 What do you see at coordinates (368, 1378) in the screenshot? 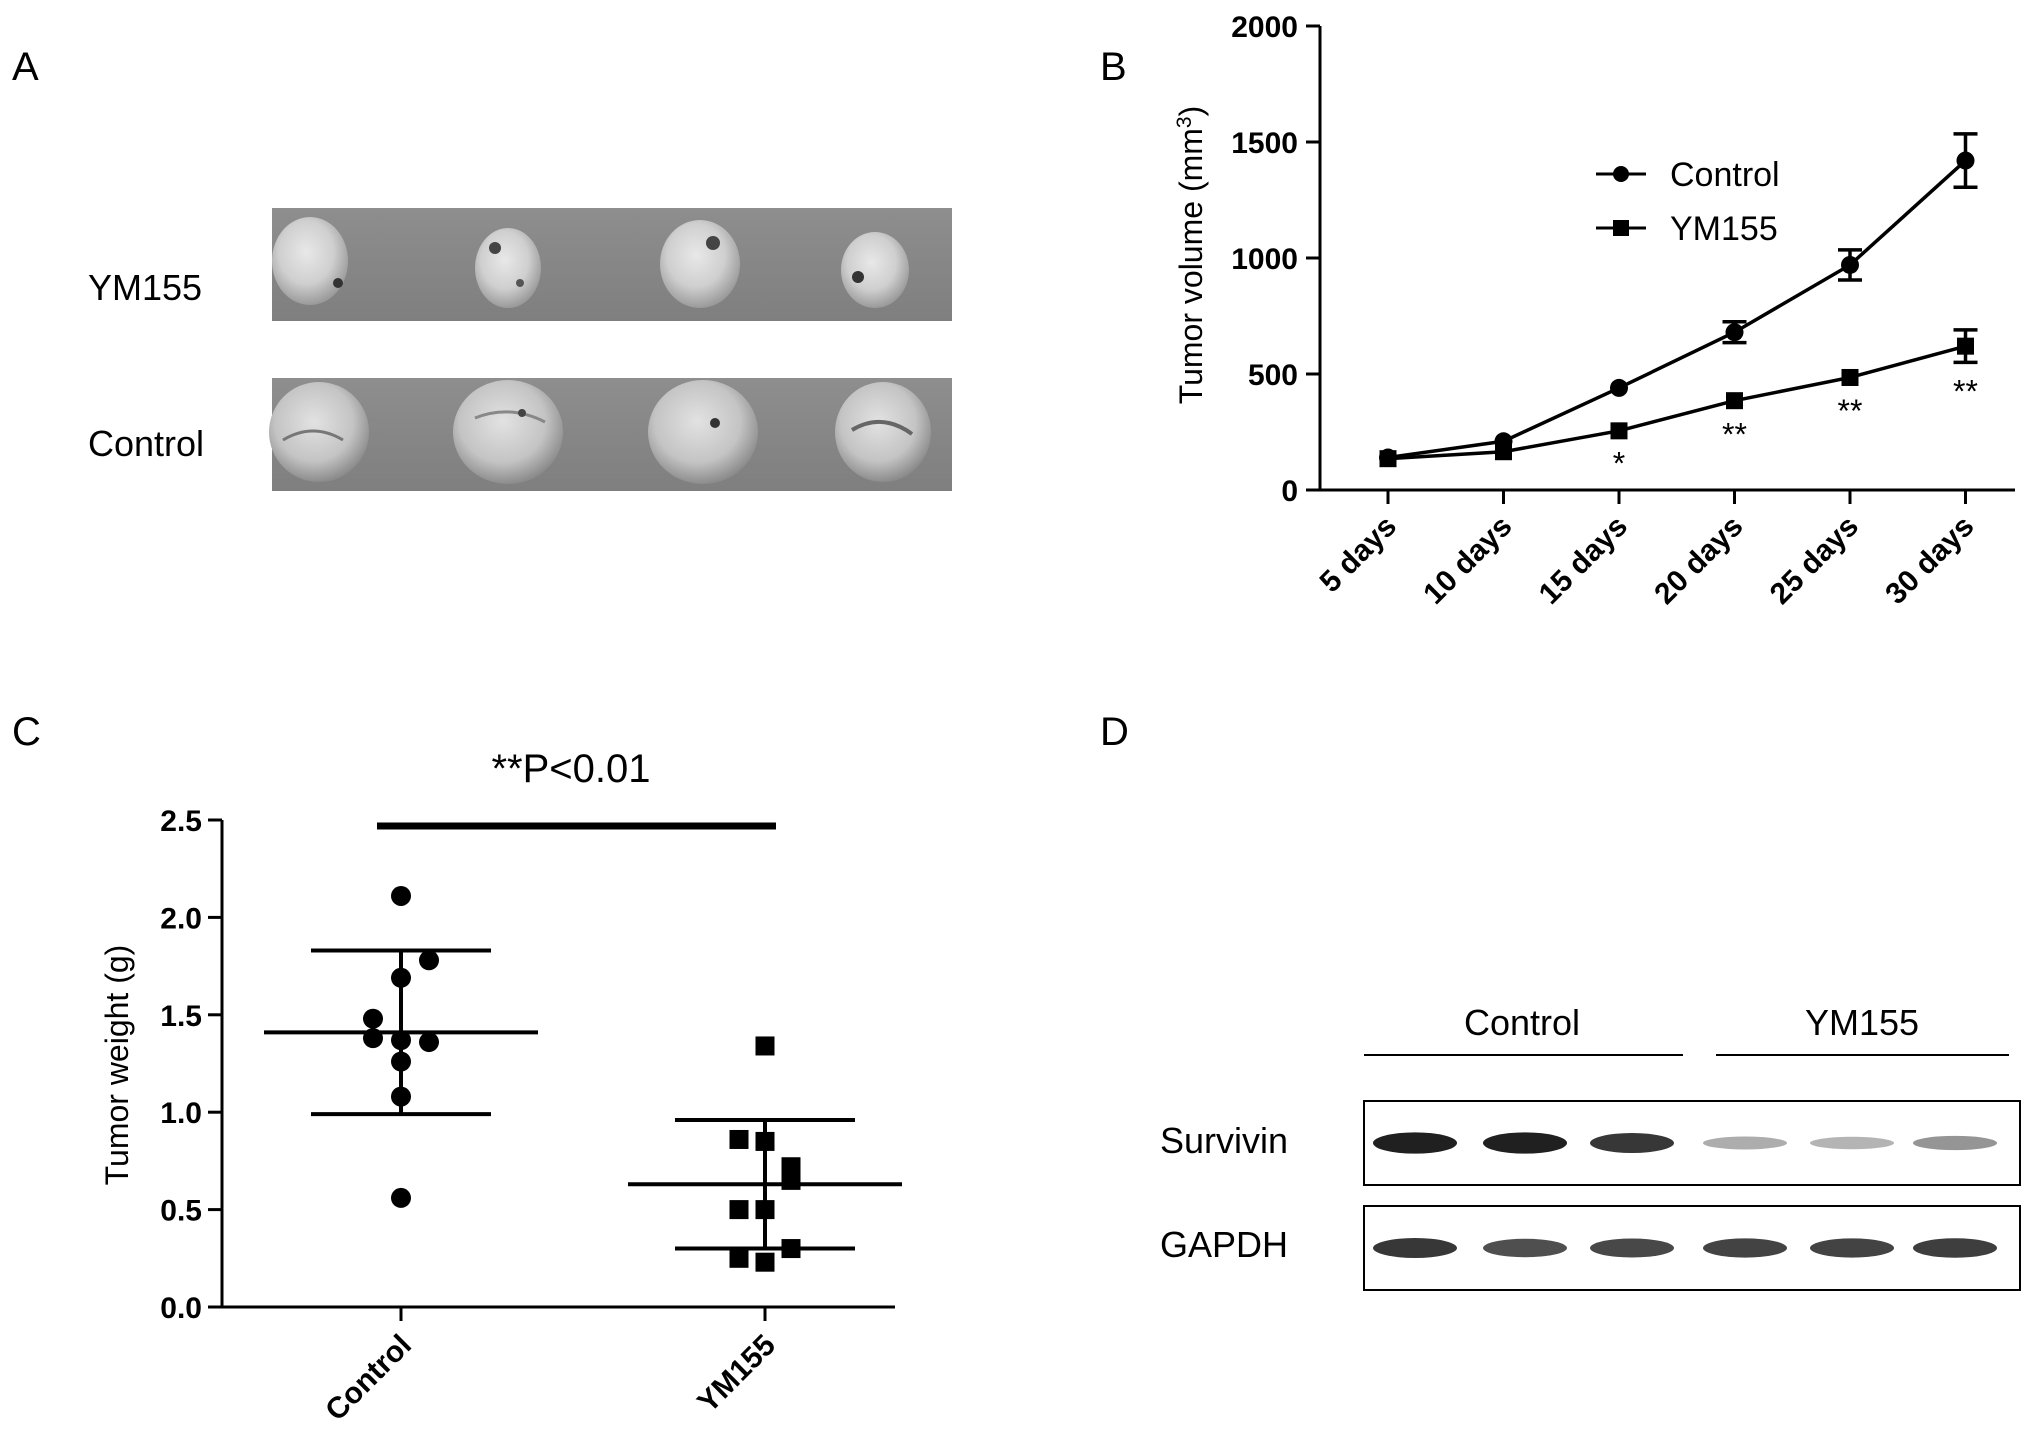
I see `x-tick-label: Control` at bounding box center [368, 1378].